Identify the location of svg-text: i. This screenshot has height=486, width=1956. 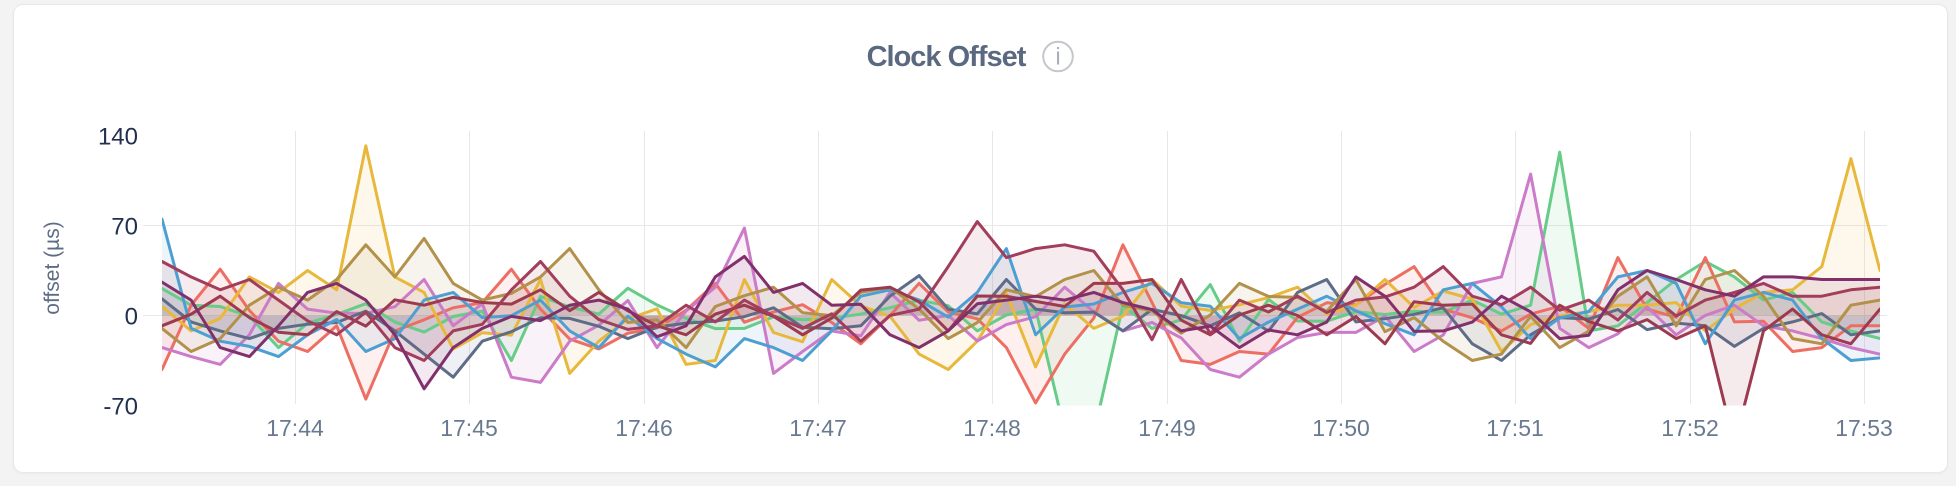
(1057, 57).